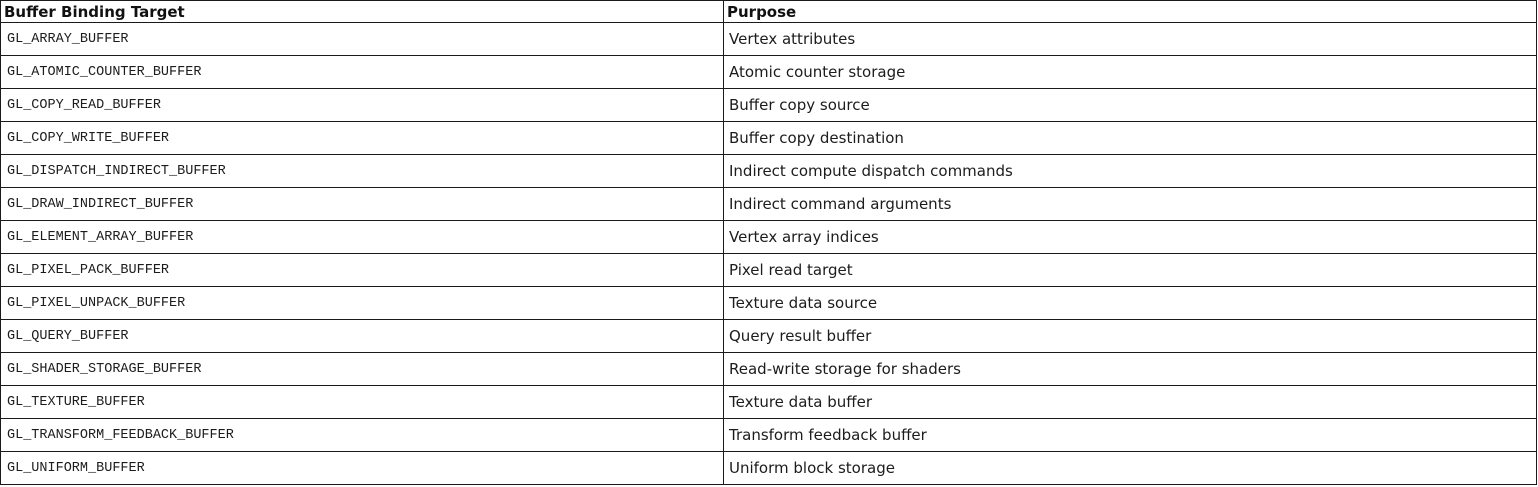 This screenshot has height=487, width=1538. I want to click on table-row: GL_TEXTURE_BUFFER Texture data buffer, so click(768, 402).